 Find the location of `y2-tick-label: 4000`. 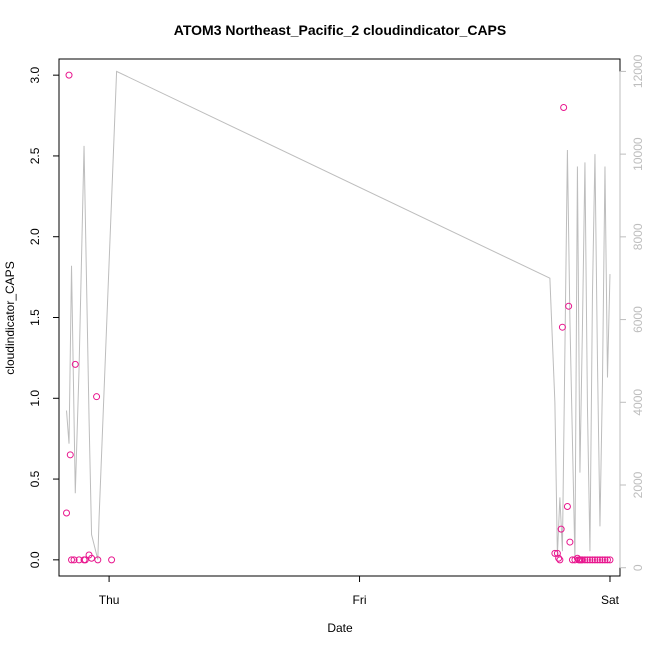

y2-tick-label: 4000 is located at coordinates (638, 402).